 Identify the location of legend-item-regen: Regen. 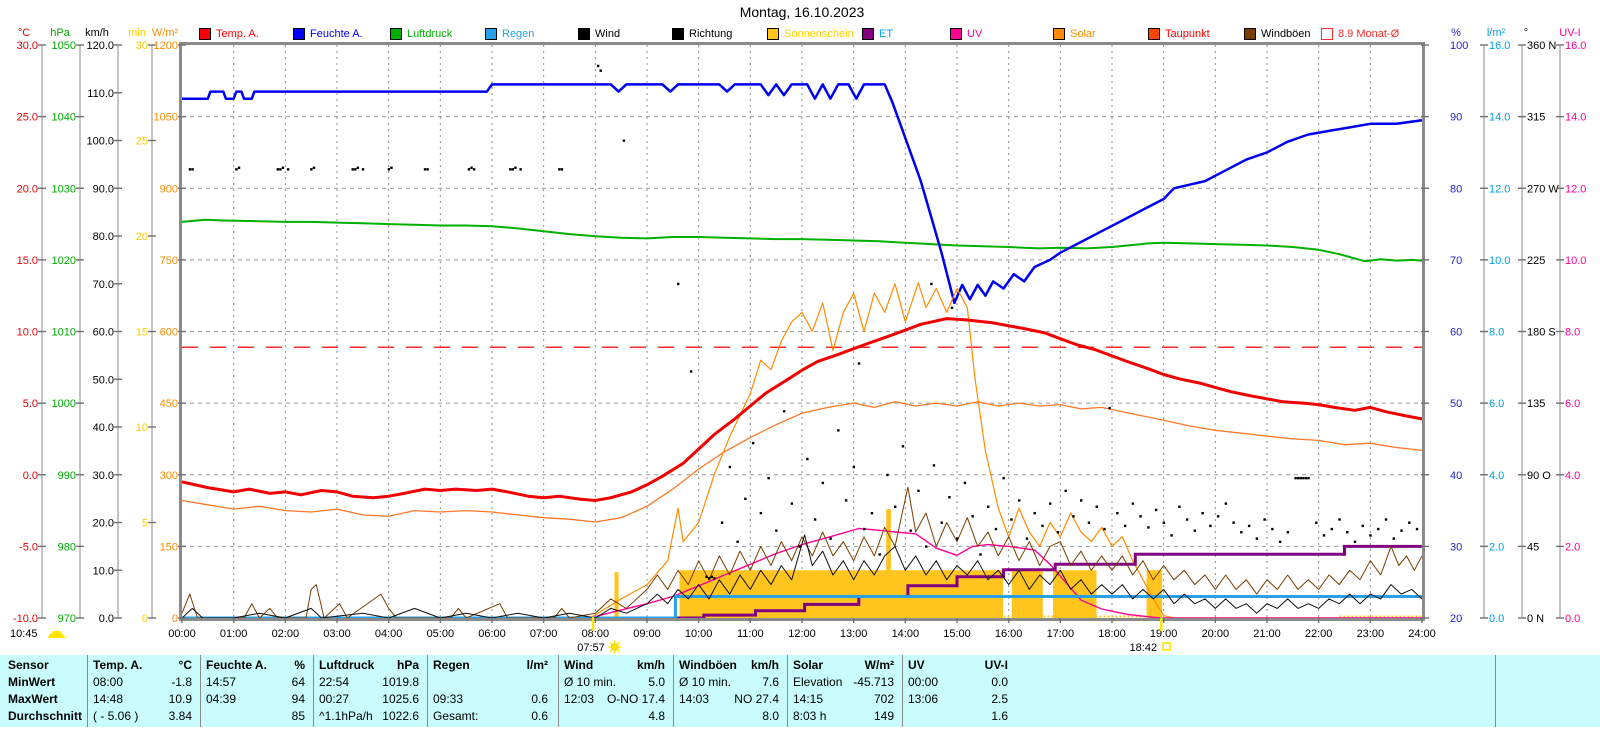
(509, 34).